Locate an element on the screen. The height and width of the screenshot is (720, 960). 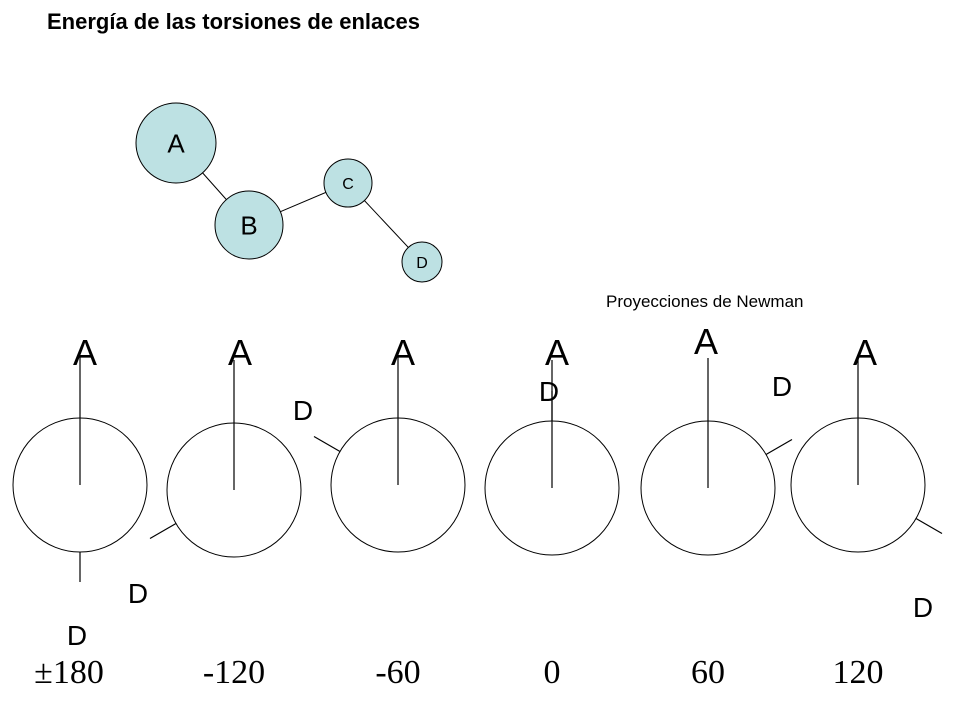
dihedral-angle-label: 0 is located at coordinates (552, 672).